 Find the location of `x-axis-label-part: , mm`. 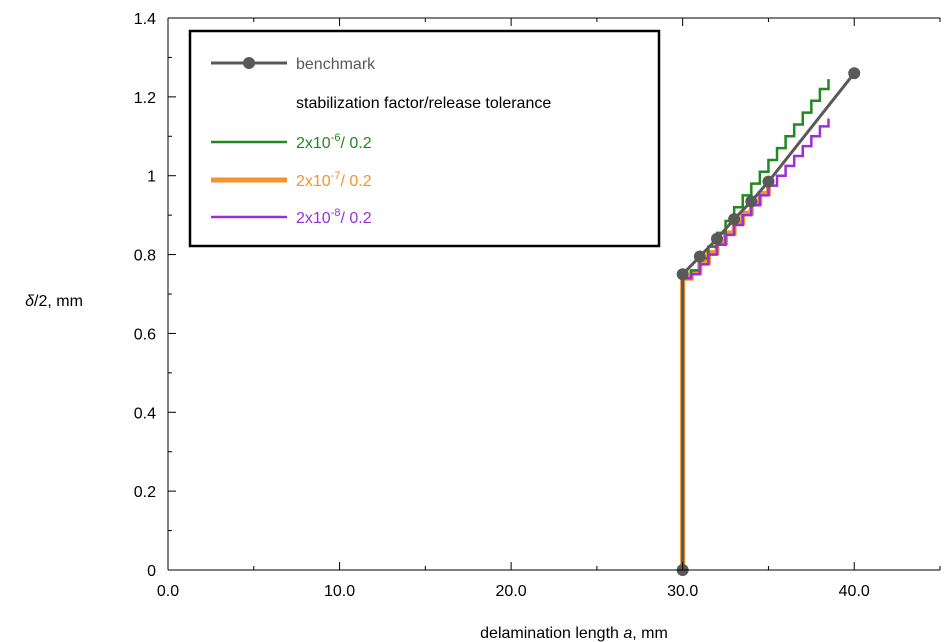

x-axis-label-part: , mm is located at coordinates (650, 633).